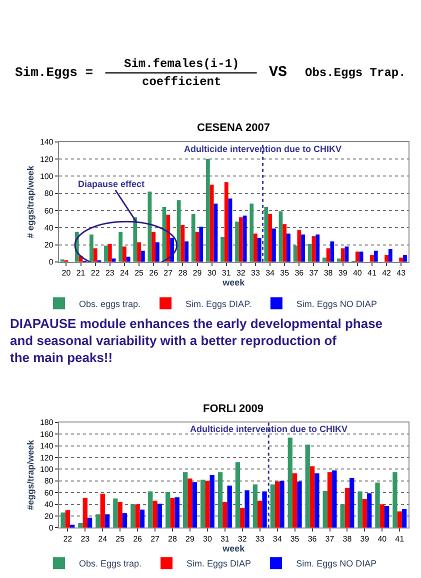 Image resolution: width=421 pixels, height=578 pixels. What do you see at coordinates (67, 273) in the screenshot?
I see `x-tick-label: 20` at bounding box center [67, 273].